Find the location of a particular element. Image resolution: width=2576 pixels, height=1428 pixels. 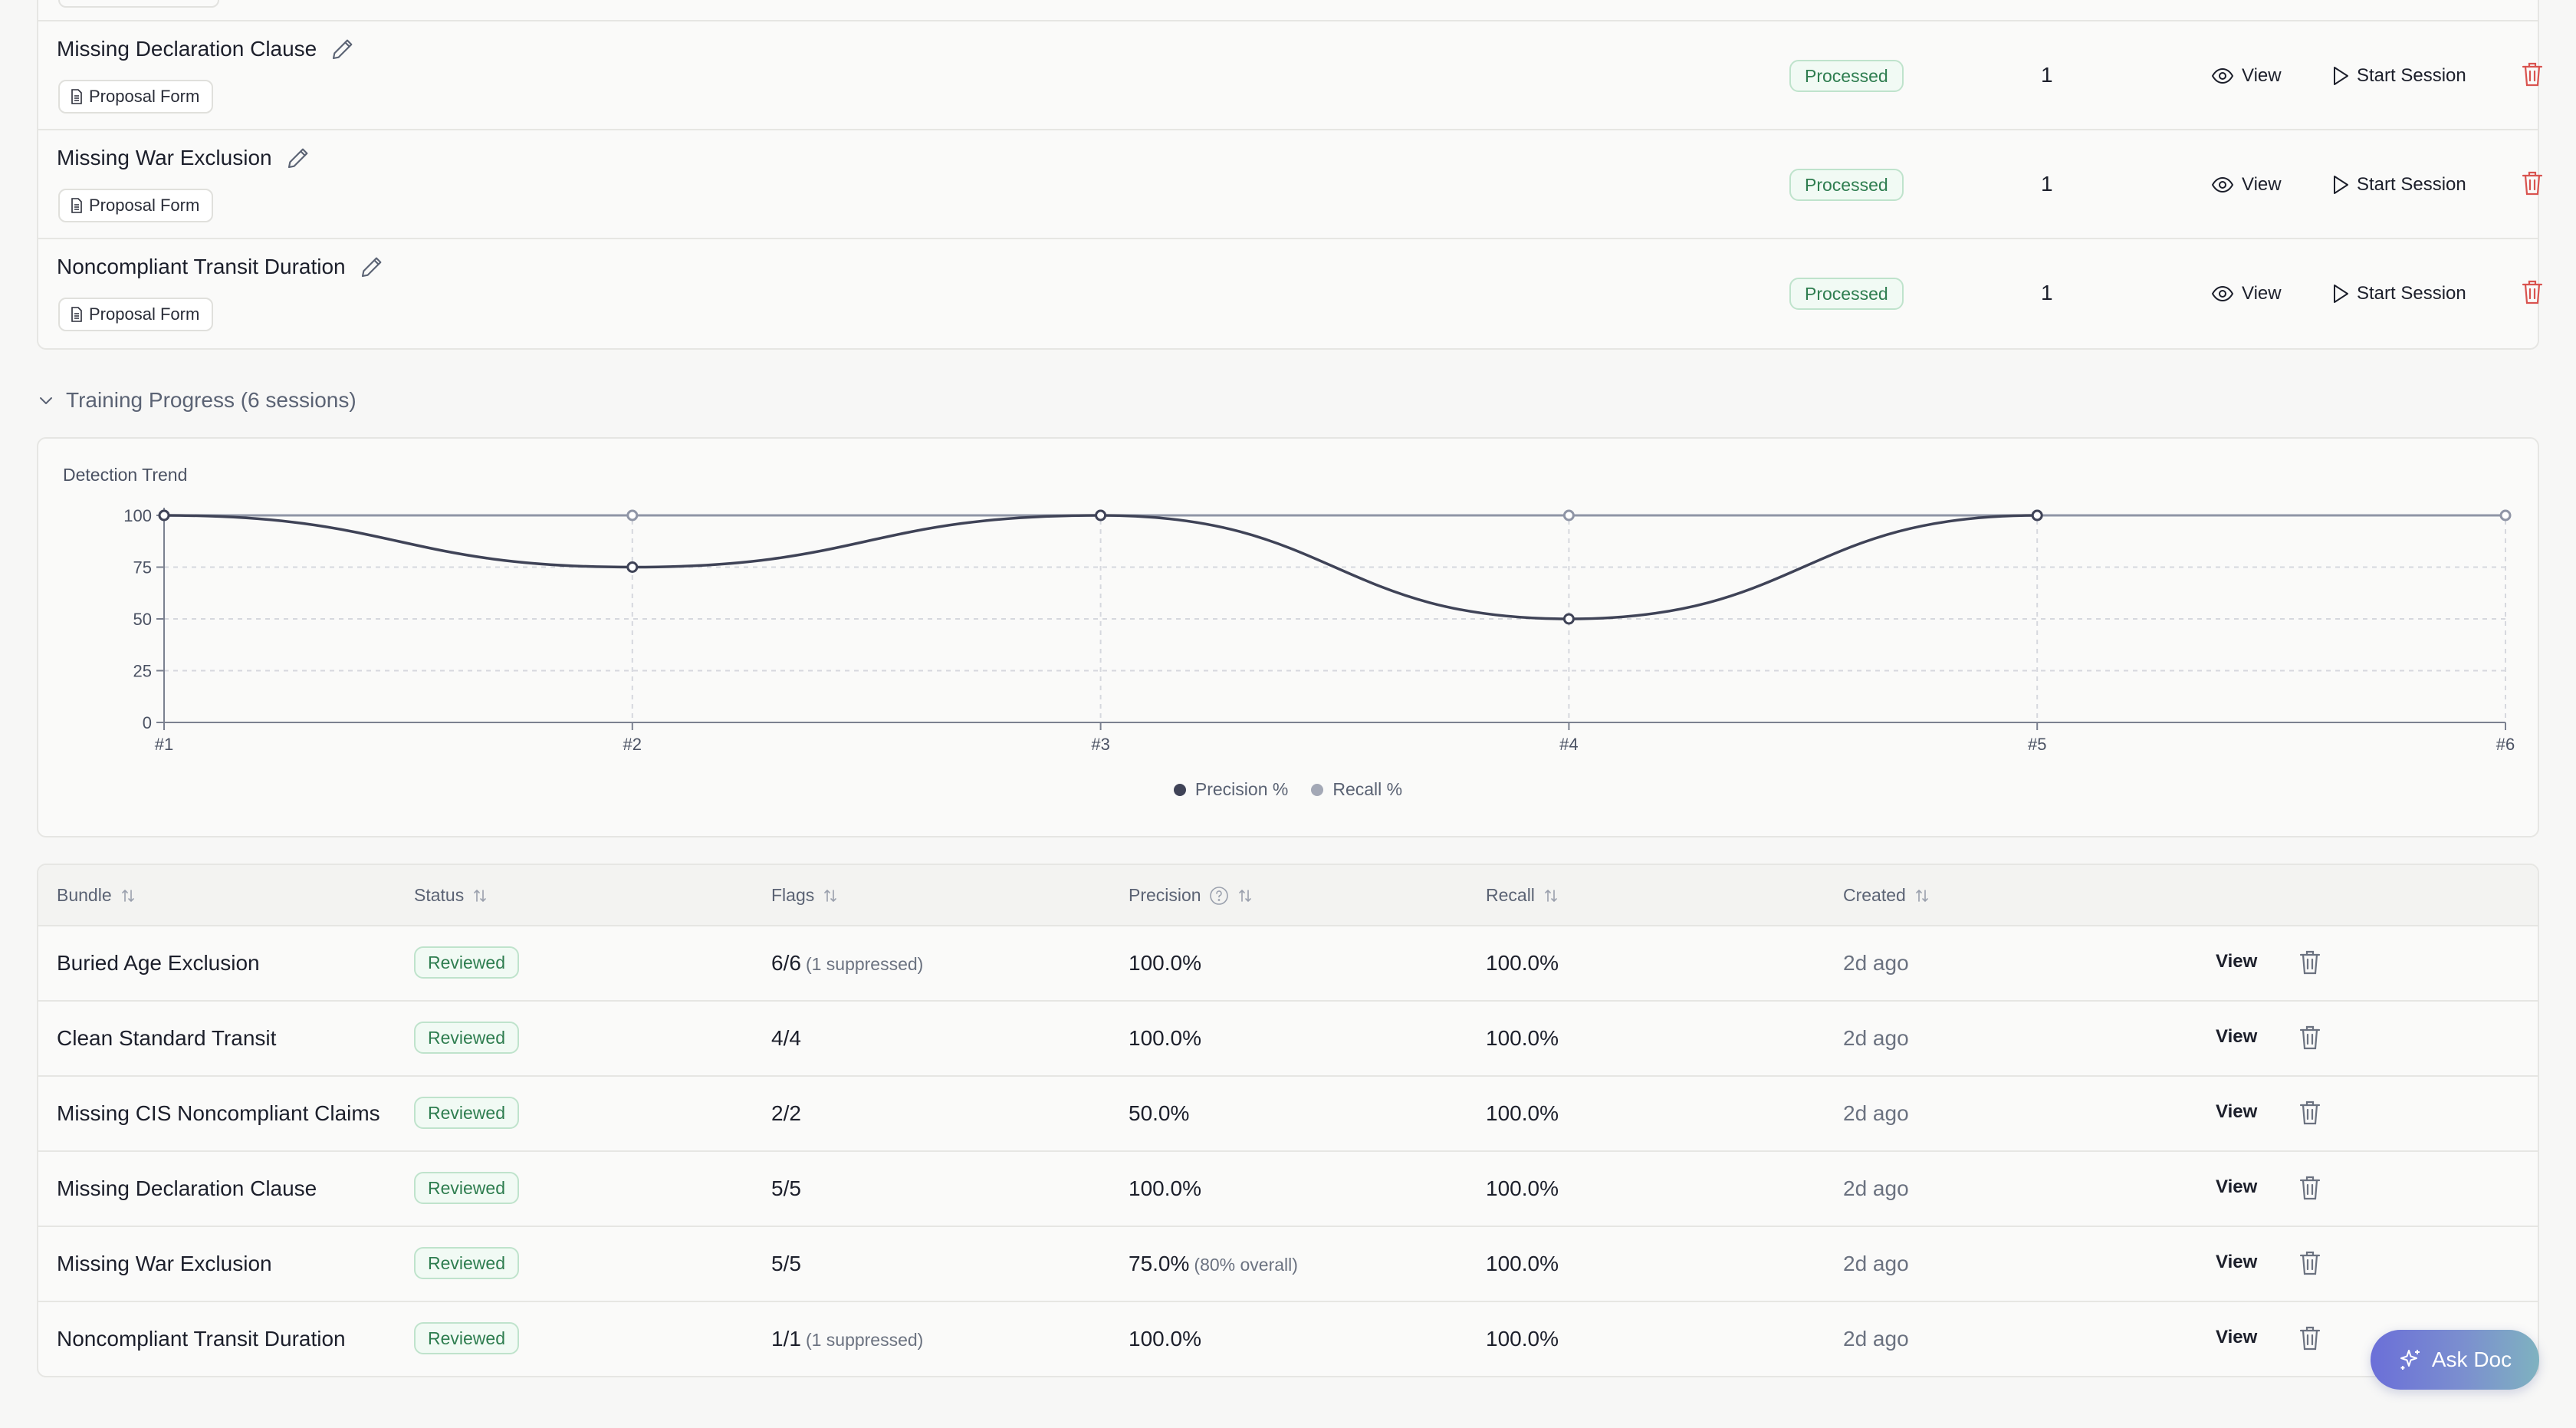

bundle-name: Missing Declaration Clause is located at coordinates (187, 49).